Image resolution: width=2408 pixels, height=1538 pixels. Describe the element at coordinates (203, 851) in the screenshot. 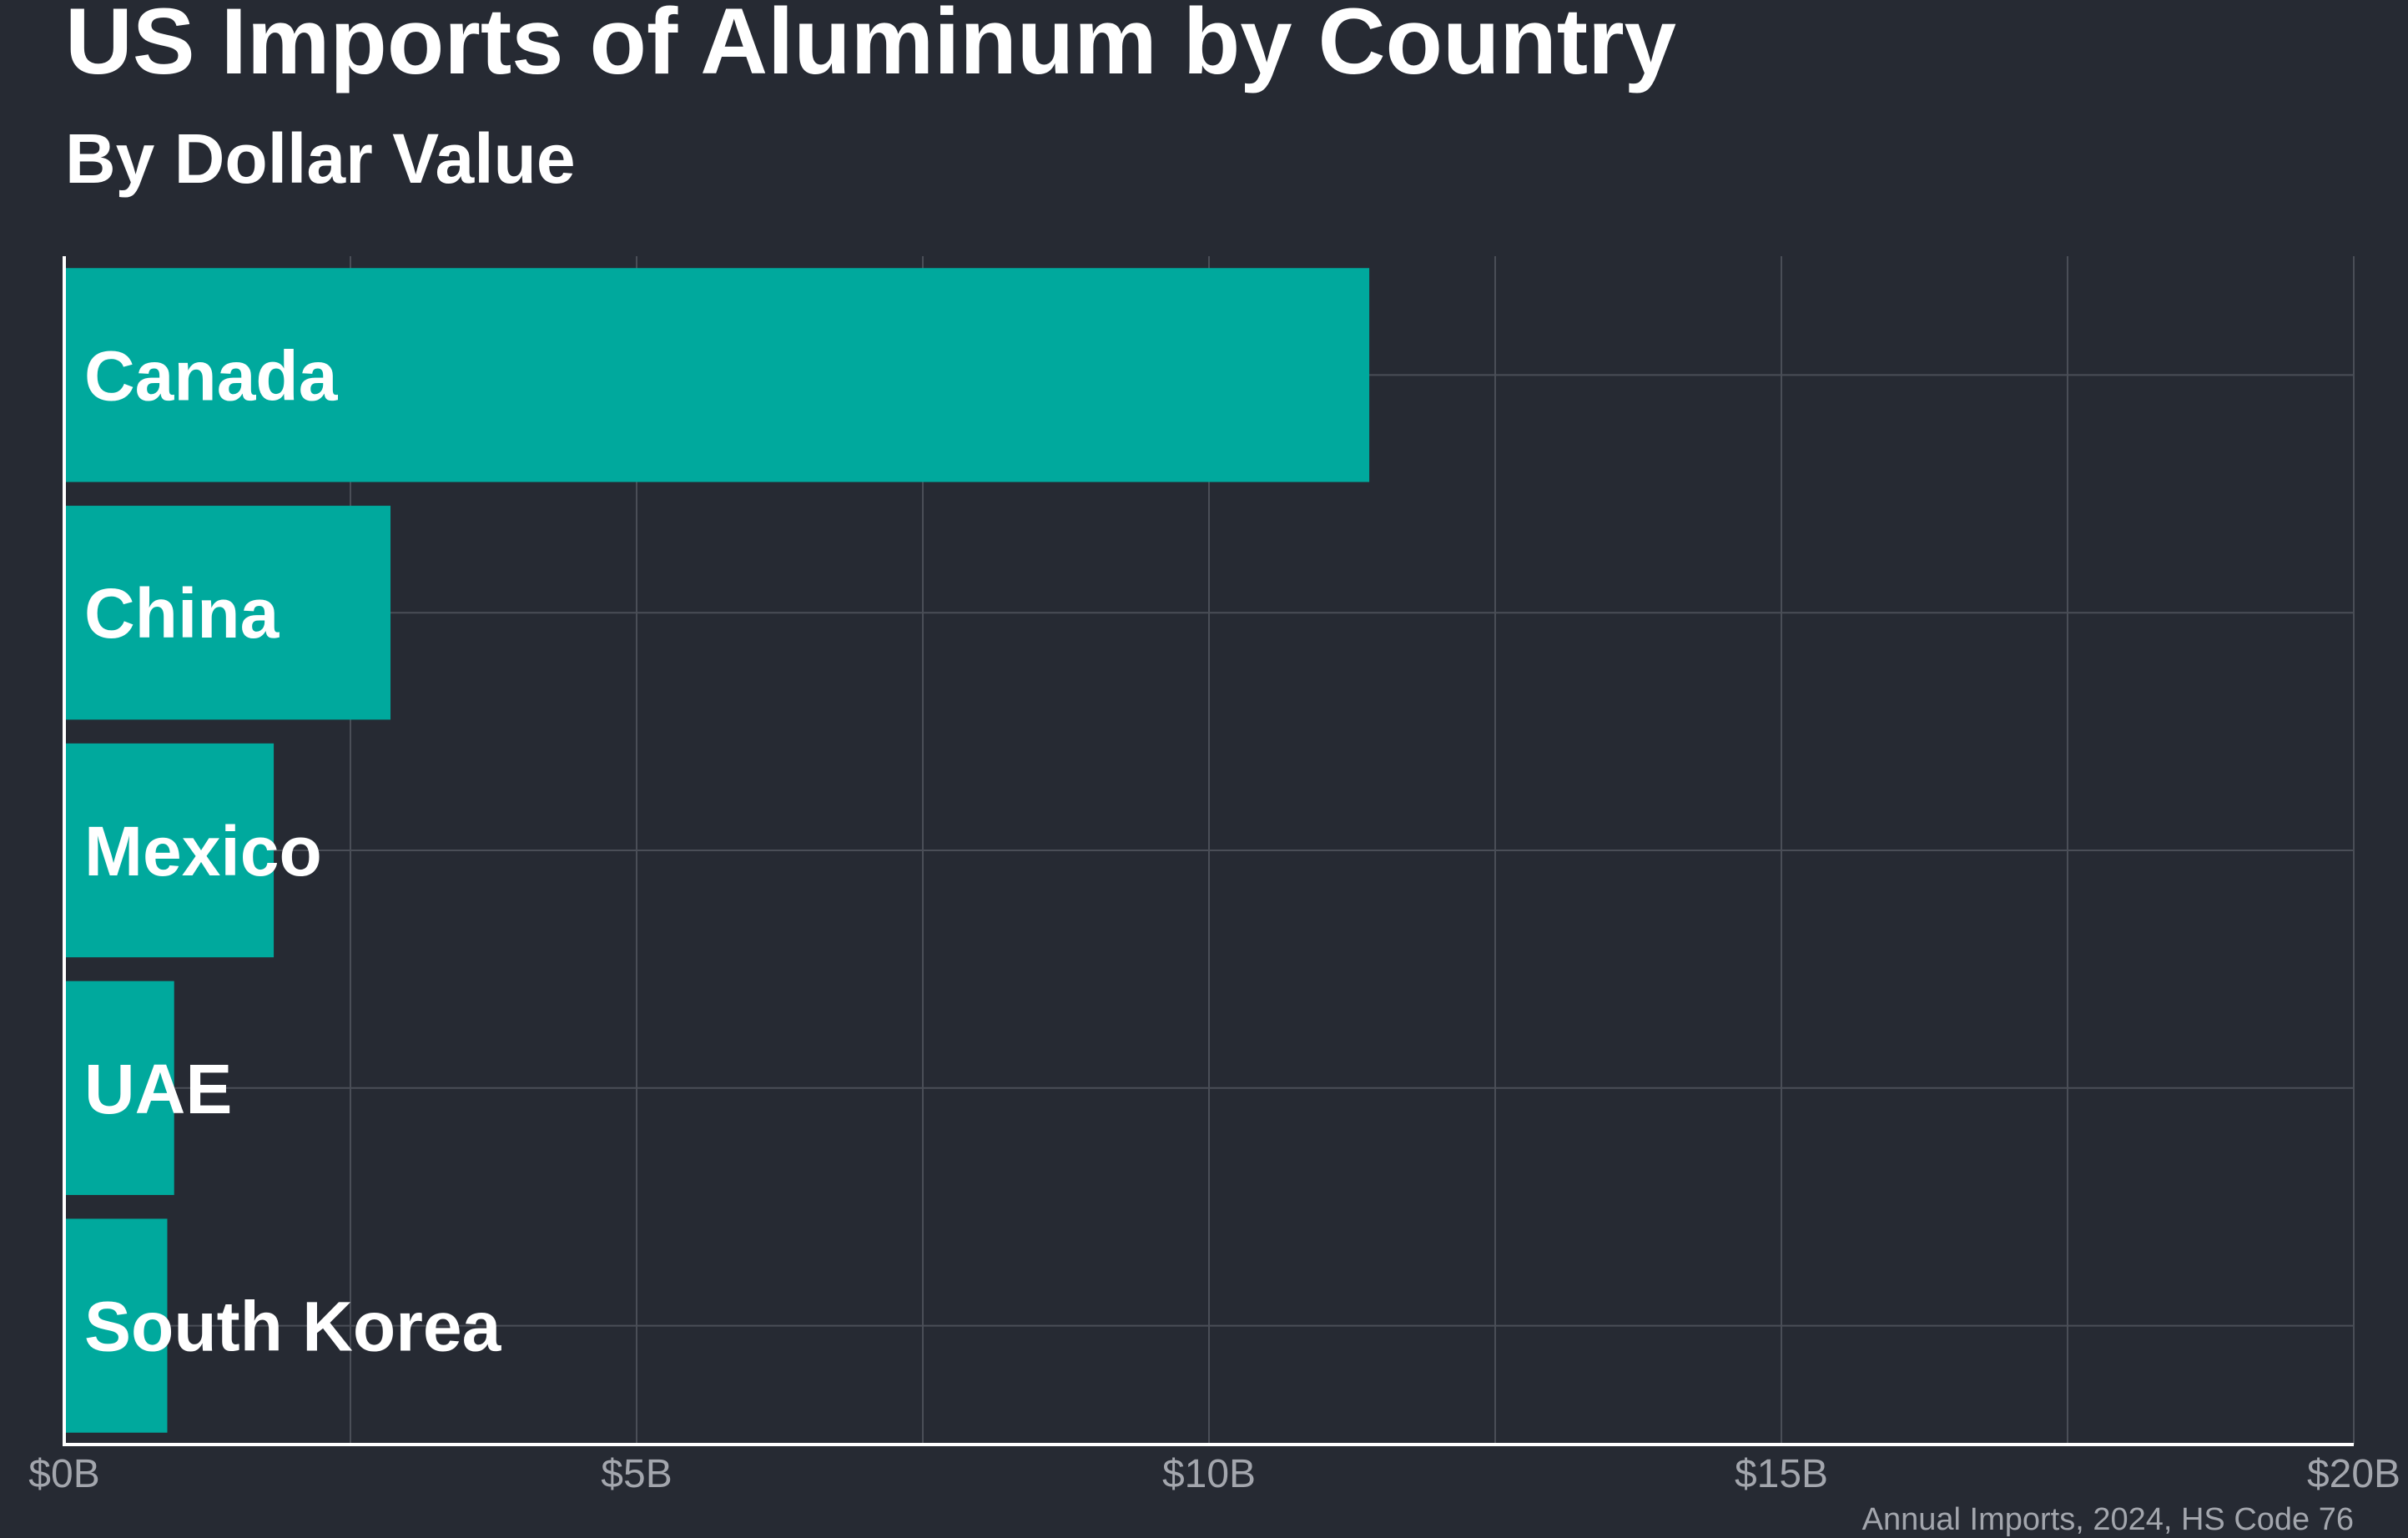

I see `bar-label: Mexico` at that location.